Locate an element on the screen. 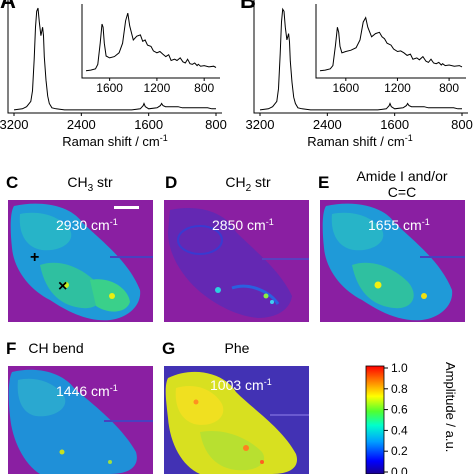  panel-b-inset-series-line is located at coordinates (391, 44).